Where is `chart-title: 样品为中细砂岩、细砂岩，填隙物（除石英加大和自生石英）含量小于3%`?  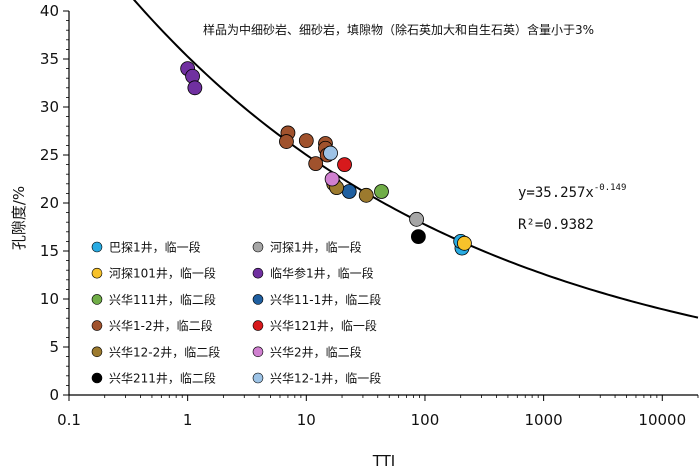
chart-title: 样品为中细砂岩、细砂岩，填隙物（除石英加大和自生石英）含量小于3% is located at coordinates (398, 29).